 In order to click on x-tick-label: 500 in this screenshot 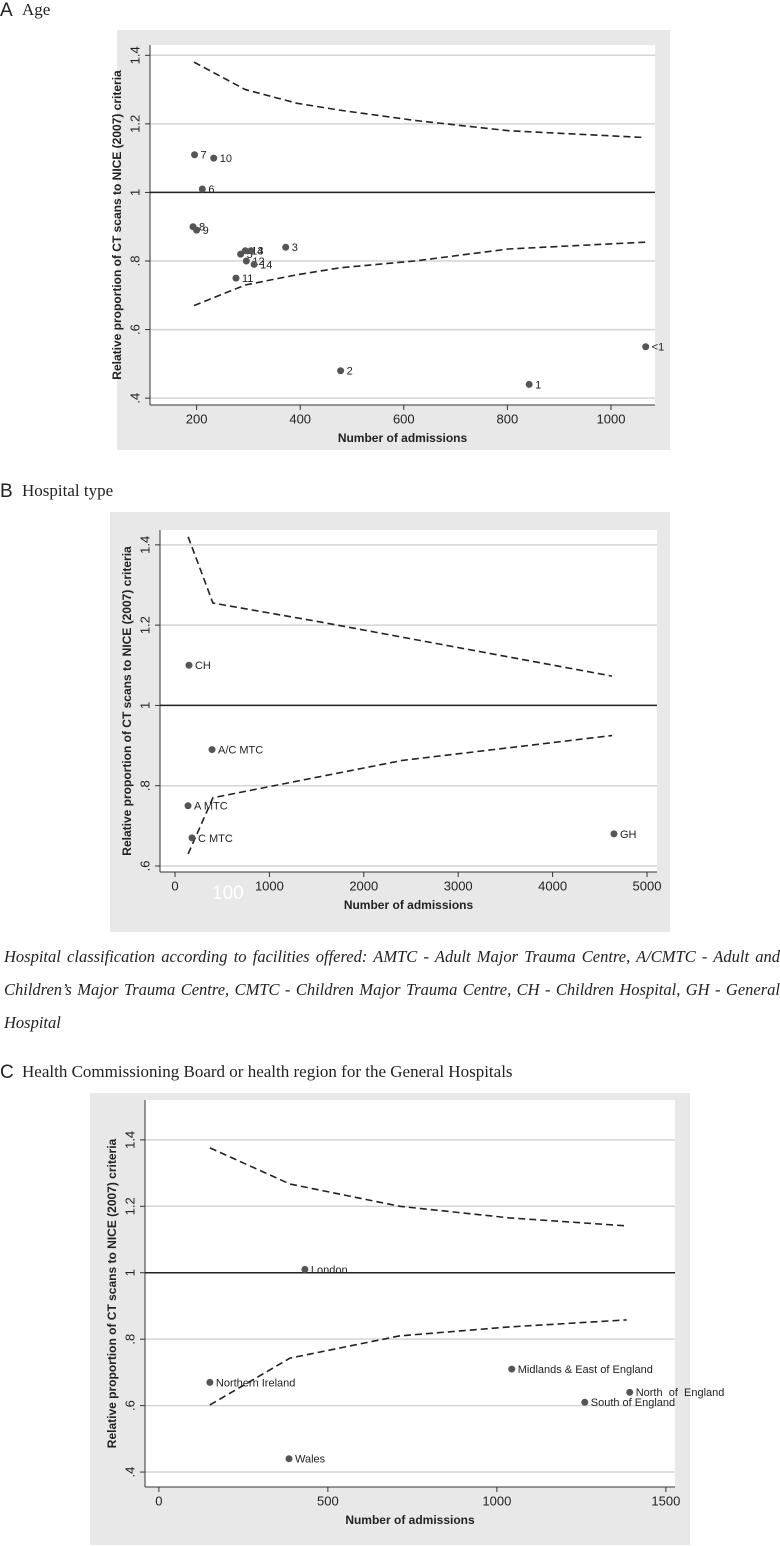, I will do `click(328, 1500)`.